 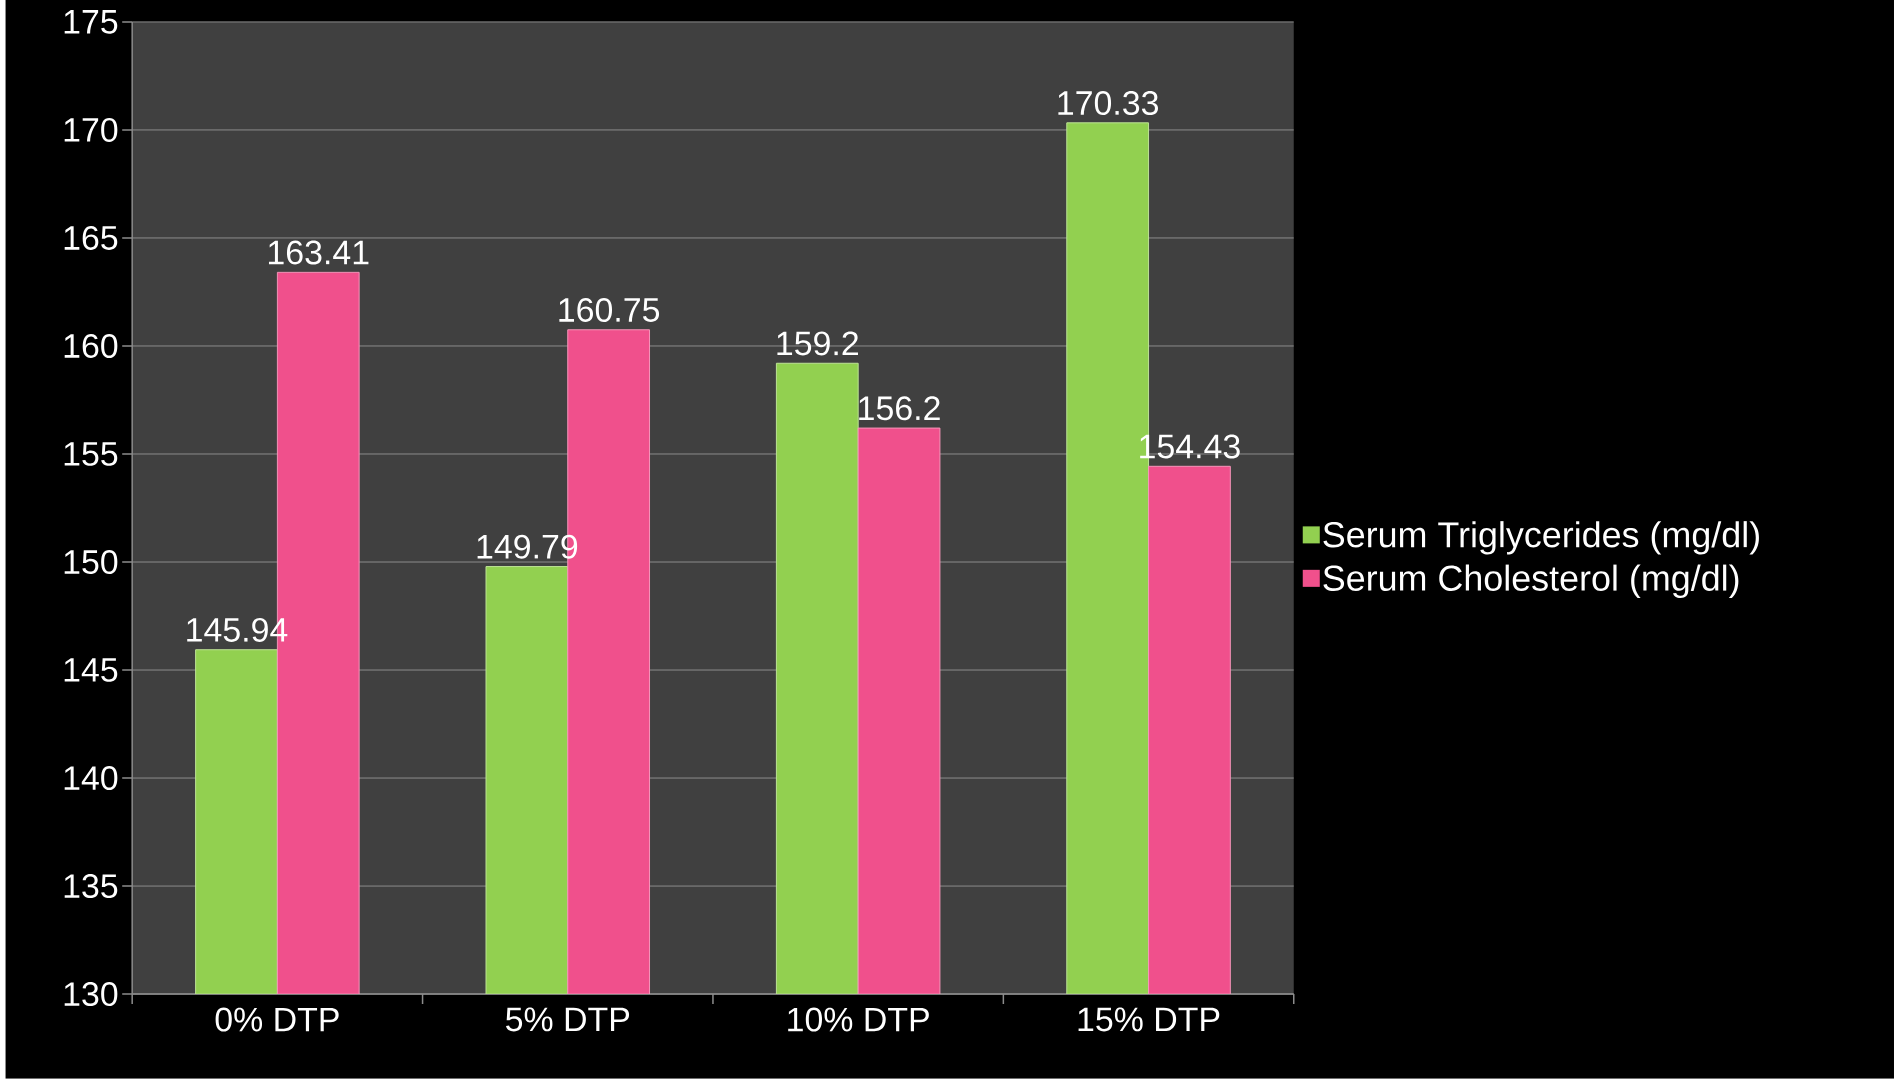 What do you see at coordinates (899, 408) in the screenshot?
I see `data-label: 156.2` at bounding box center [899, 408].